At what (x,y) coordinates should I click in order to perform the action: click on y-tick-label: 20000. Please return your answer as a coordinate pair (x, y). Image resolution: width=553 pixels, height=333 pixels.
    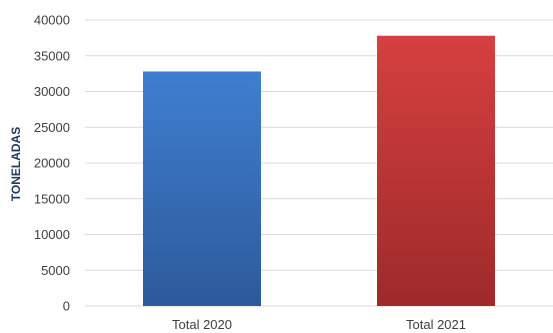
    Looking at the image, I should click on (52, 163).